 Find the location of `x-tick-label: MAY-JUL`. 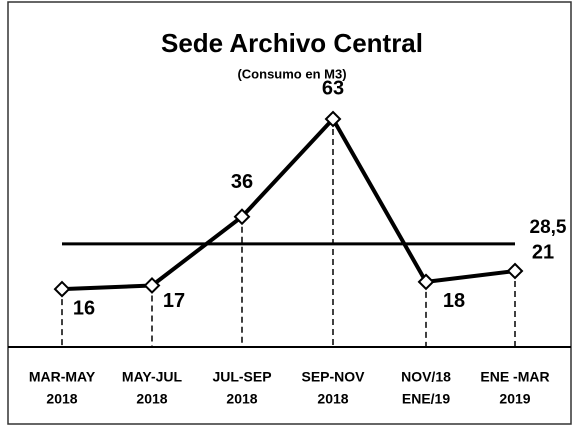

x-tick-label: MAY-JUL is located at coordinates (152, 377).